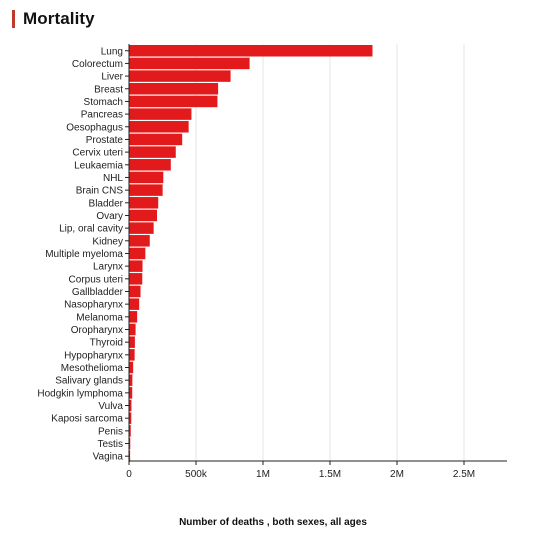 The height and width of the screenshot is (536, 546). I want to click on chart-header: Mortality, so click(53, 19).